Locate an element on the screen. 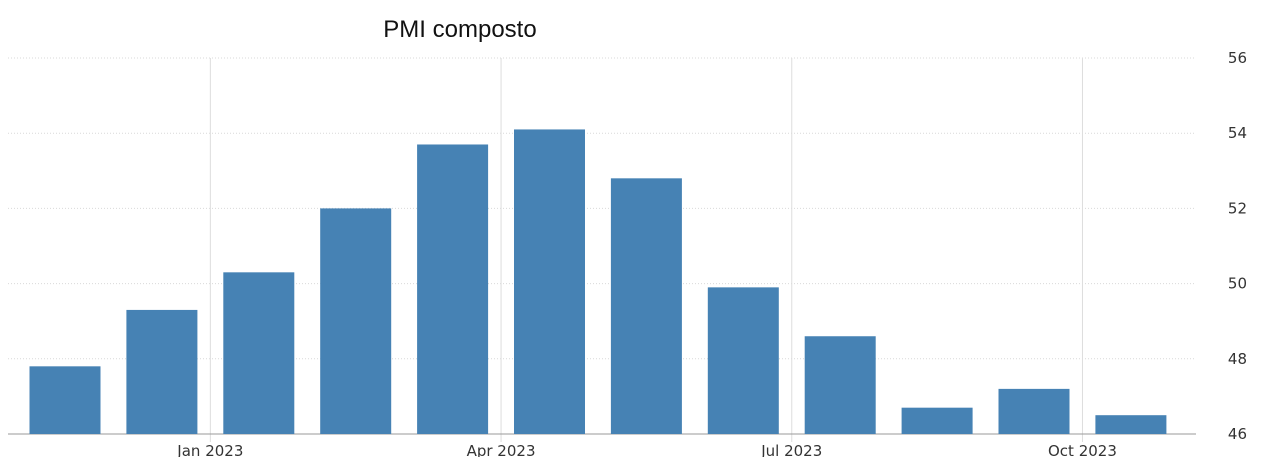 This screenshot has height=457, width=1264. x-tick-label: Apr 2023 is located at coordinates (501, 449).